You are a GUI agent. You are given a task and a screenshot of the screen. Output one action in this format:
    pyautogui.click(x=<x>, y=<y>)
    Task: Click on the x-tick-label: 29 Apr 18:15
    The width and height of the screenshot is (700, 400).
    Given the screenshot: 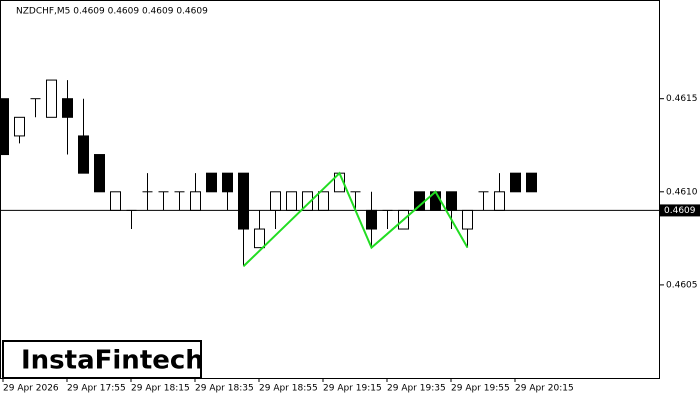 What is the action you would take?
    pyautogui.click(x=160, y=389)
    